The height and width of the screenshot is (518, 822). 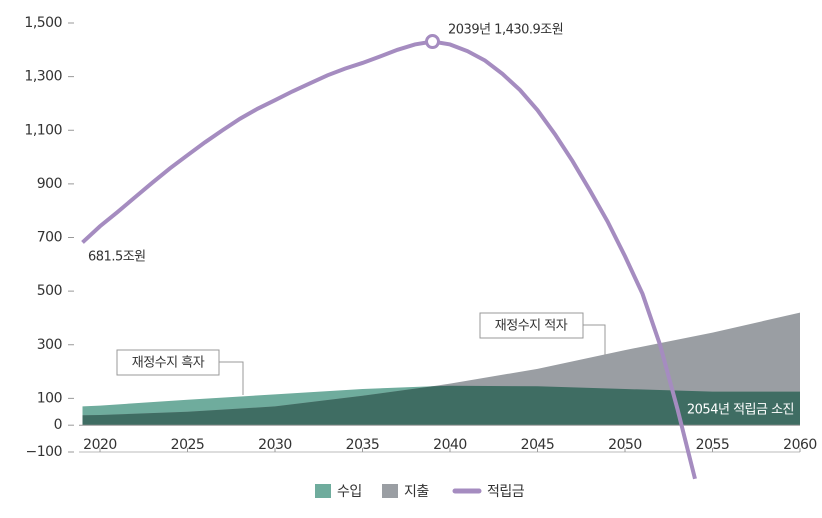 I want to click on legend-label: 지출, so click(x=416, y=492).